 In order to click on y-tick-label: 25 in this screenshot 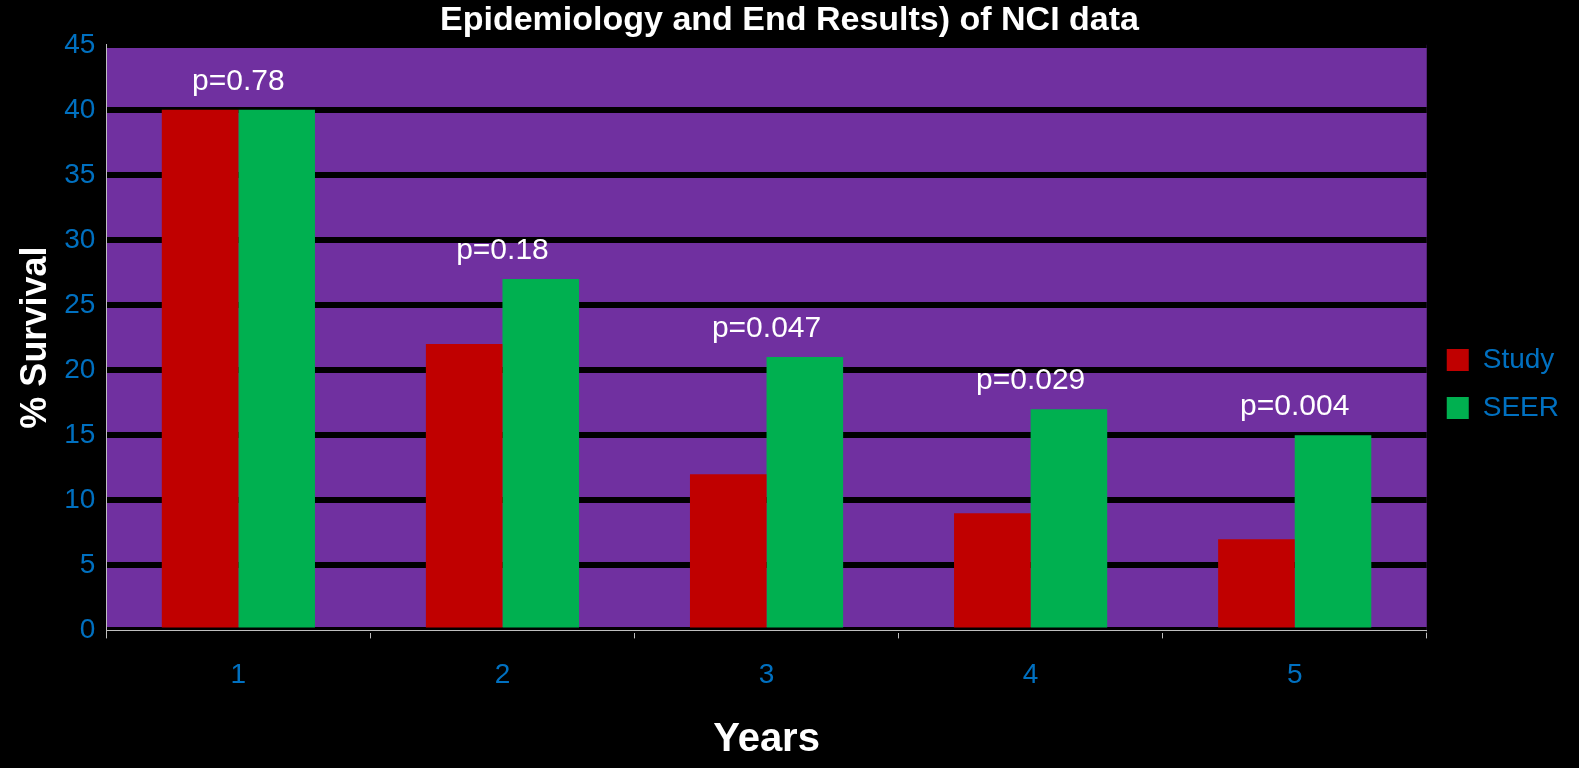, I will do `click(80, 303)`.